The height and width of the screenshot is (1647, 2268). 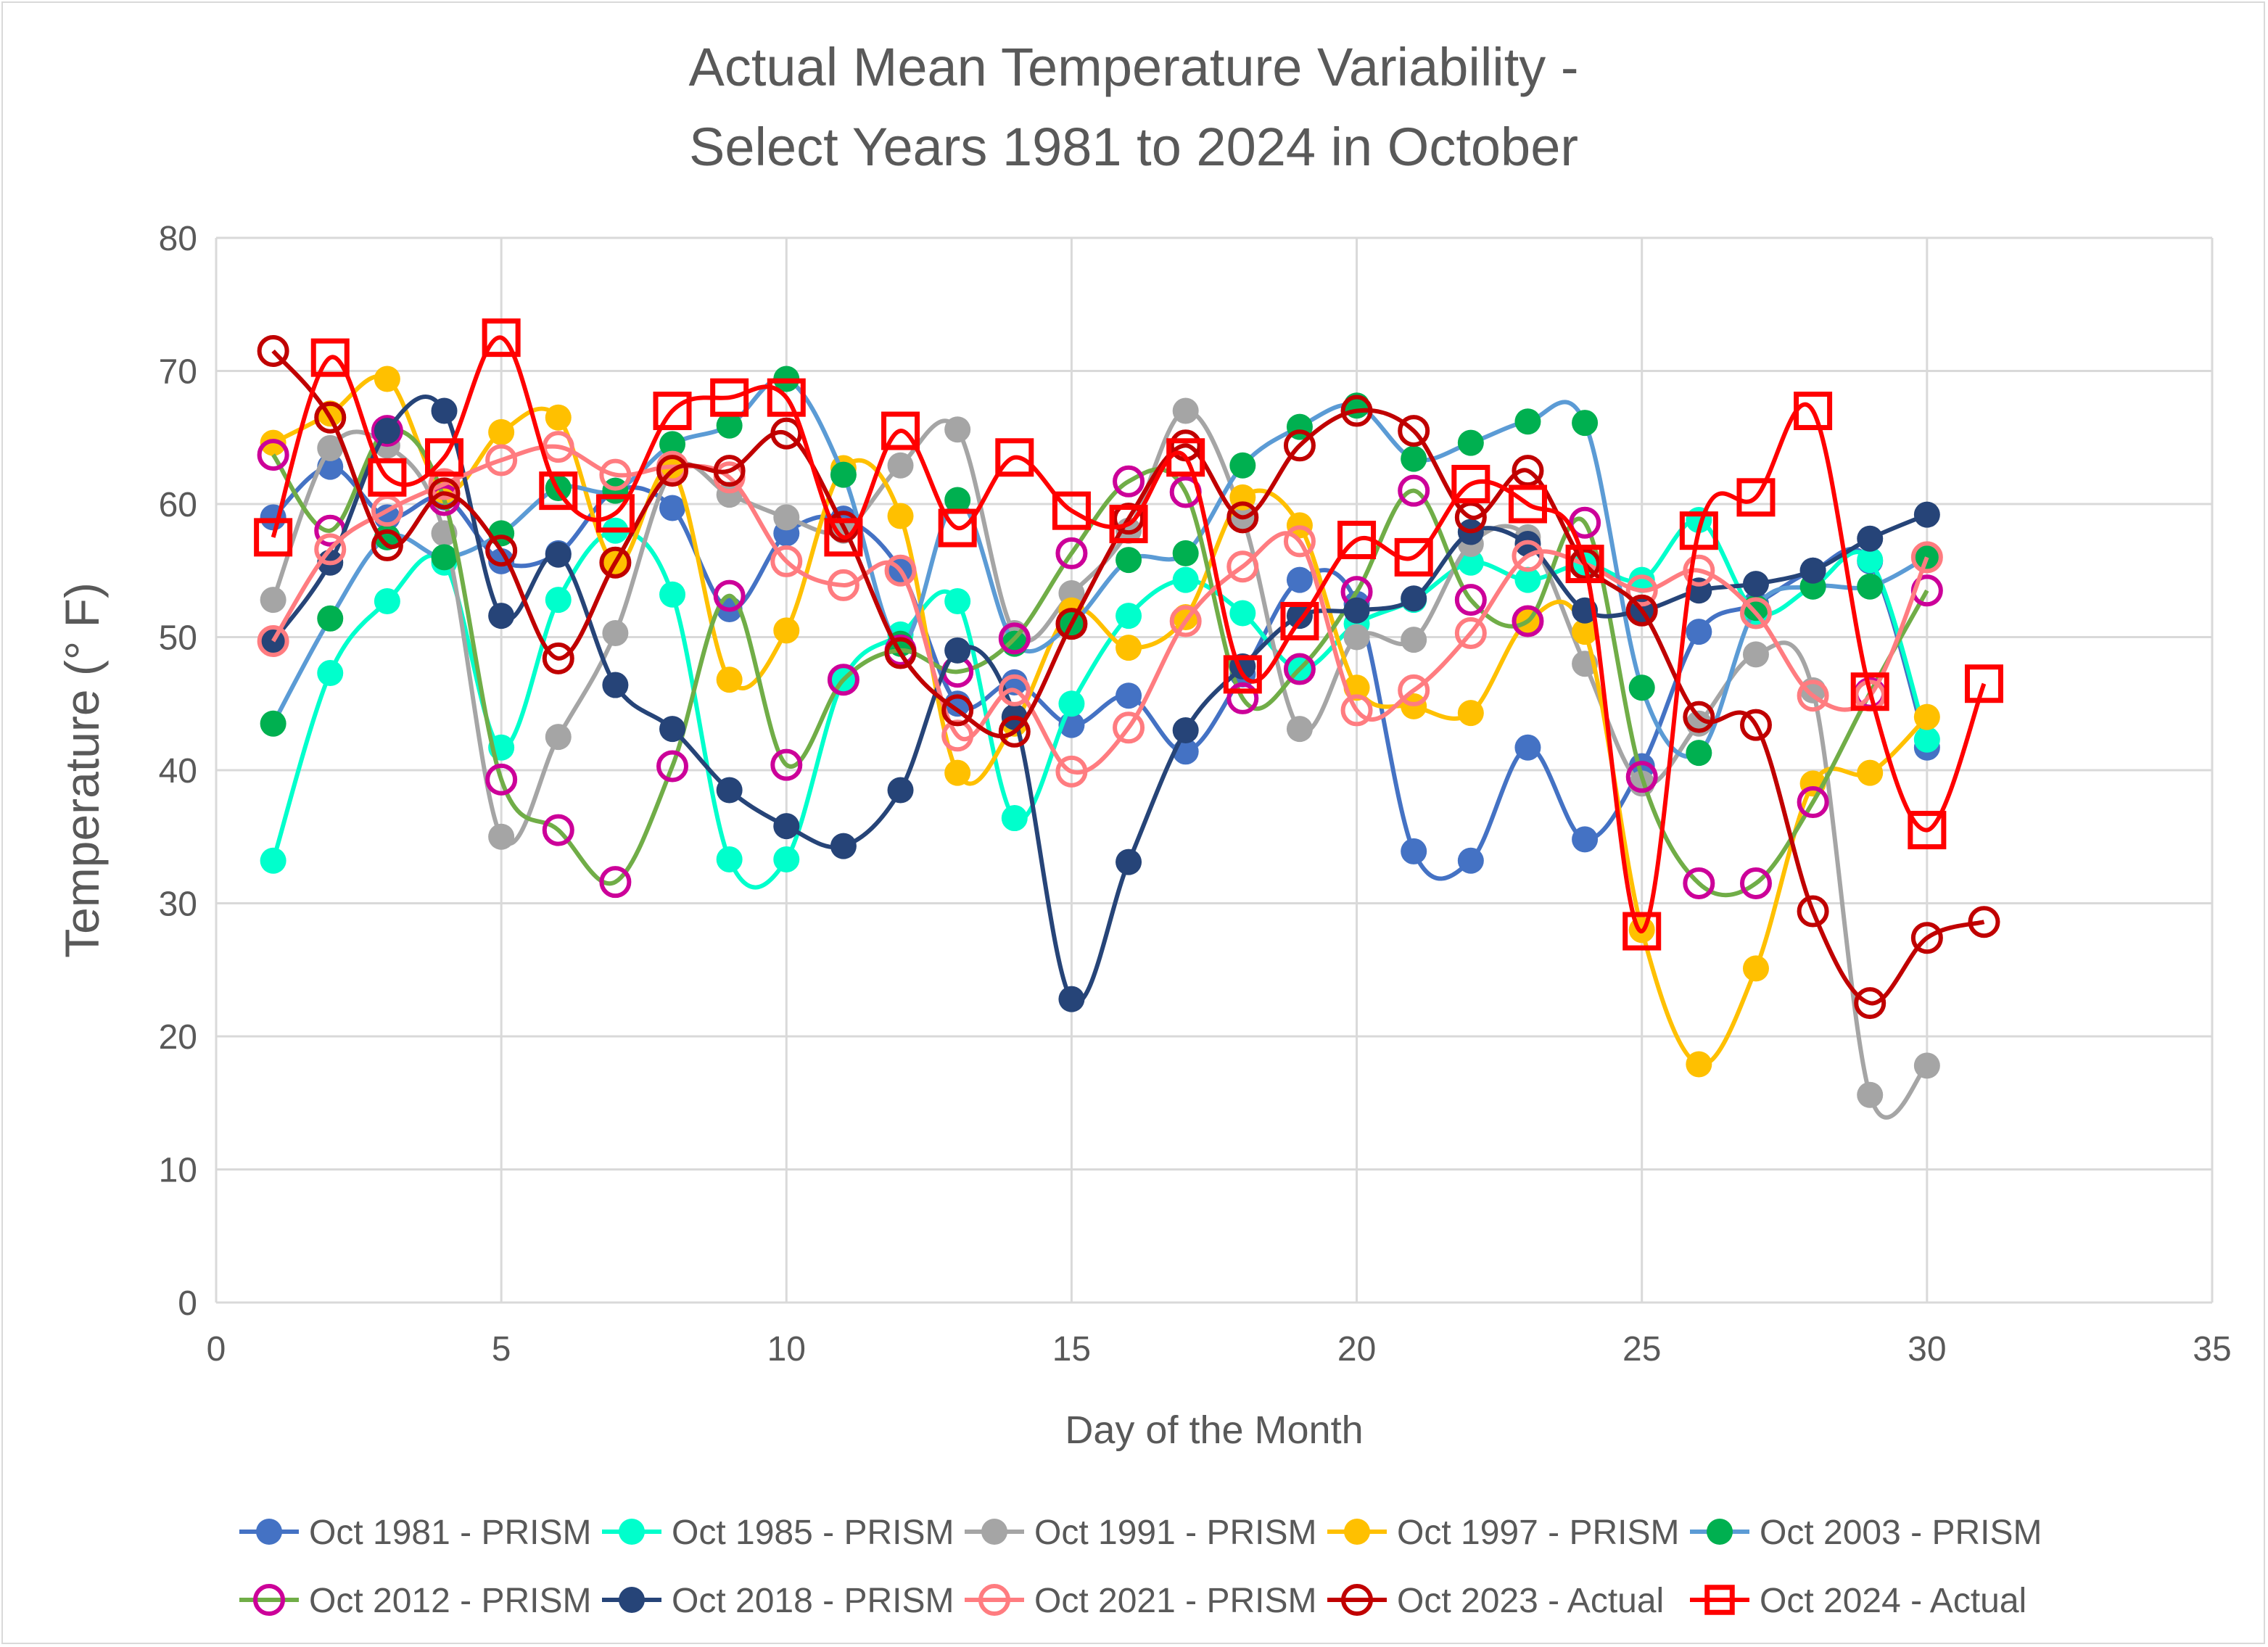 What do you see at coordinates (178, 771) in the screenshot?
I see `y-tick-label: 40` at bounding box center [178, 771].